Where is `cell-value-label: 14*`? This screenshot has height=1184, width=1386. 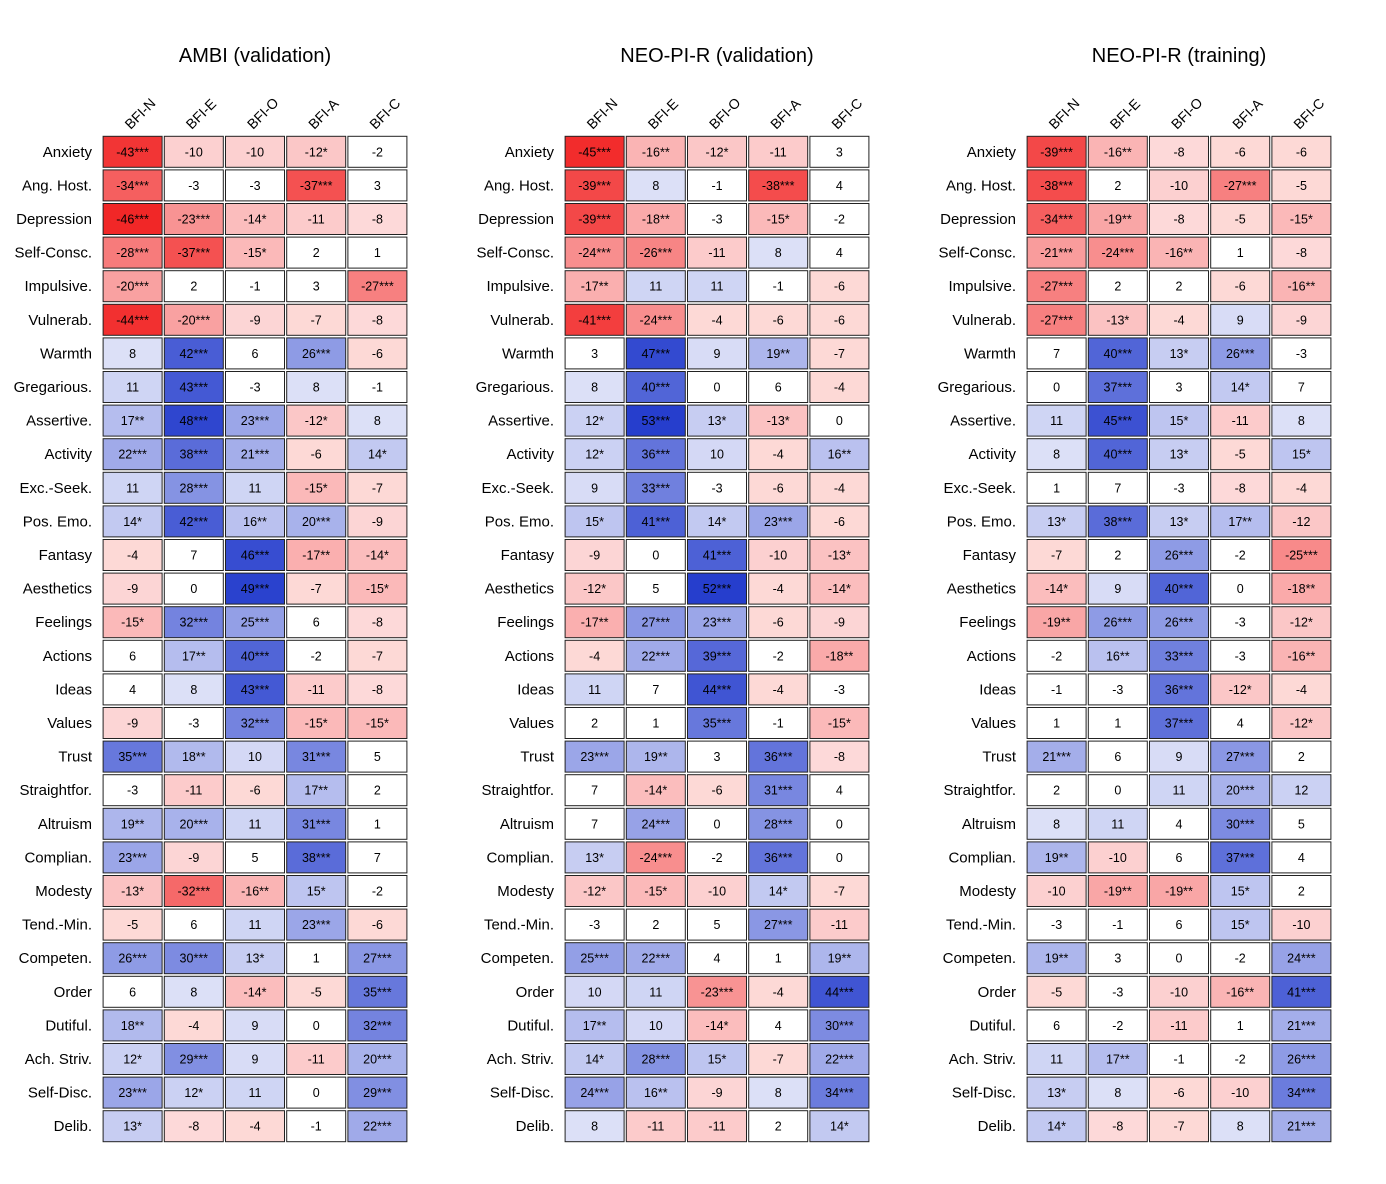
cell-value-label: 14* is located at coordinates (1056, 1127).